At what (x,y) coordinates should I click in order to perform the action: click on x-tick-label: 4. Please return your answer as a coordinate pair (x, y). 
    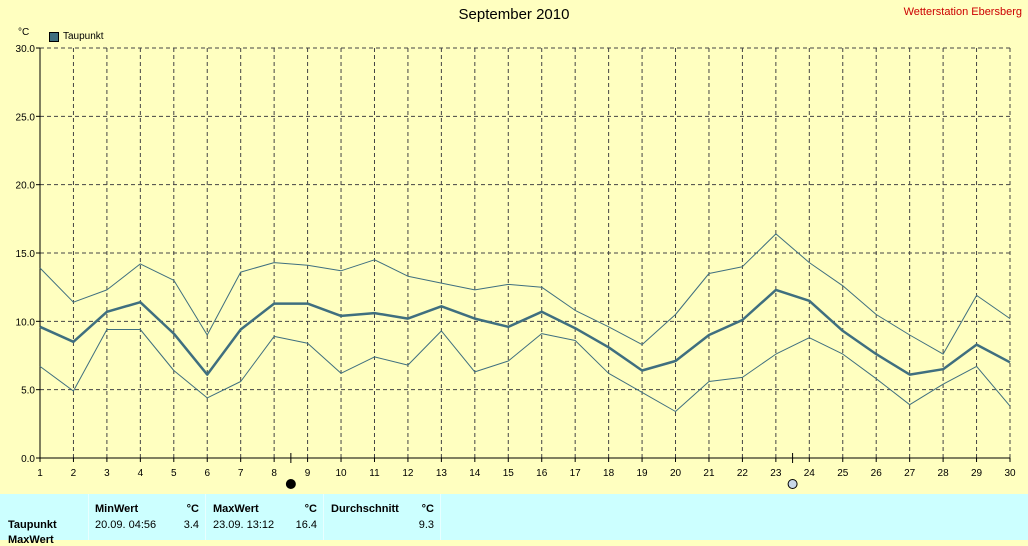
    Looking at the image, I should click on (141, 473).